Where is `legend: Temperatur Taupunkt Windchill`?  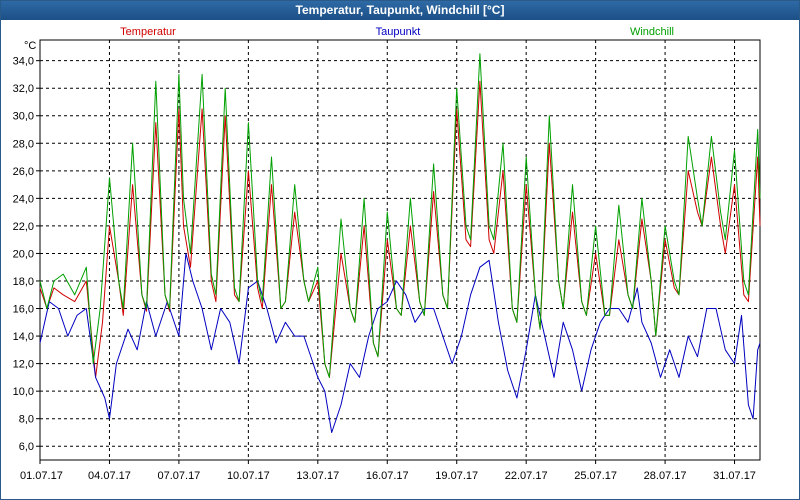 legend: Temperatur Taupunkt Windchill is located at coordinates (397, 32).